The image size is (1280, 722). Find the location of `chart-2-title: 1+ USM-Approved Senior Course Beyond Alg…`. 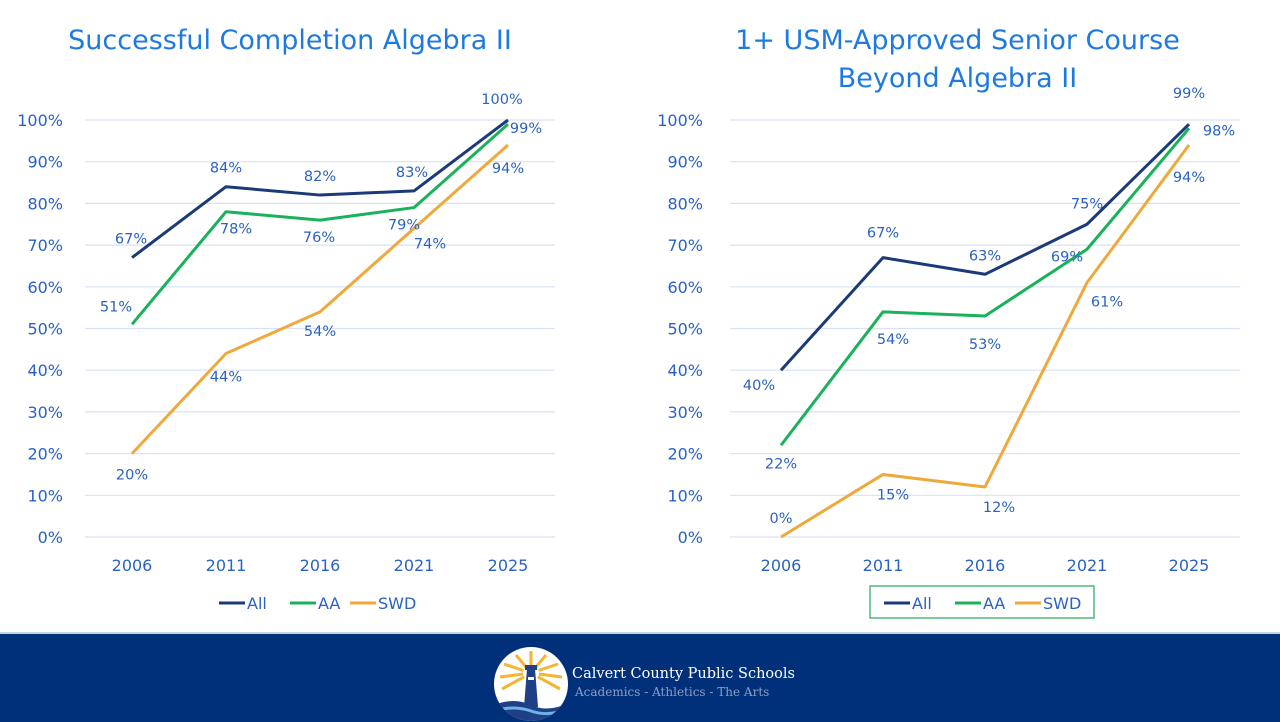

chart-2-title: 1+ USM-Approved Senior Course Beyond Alg… is located at coordinates (957, 60).